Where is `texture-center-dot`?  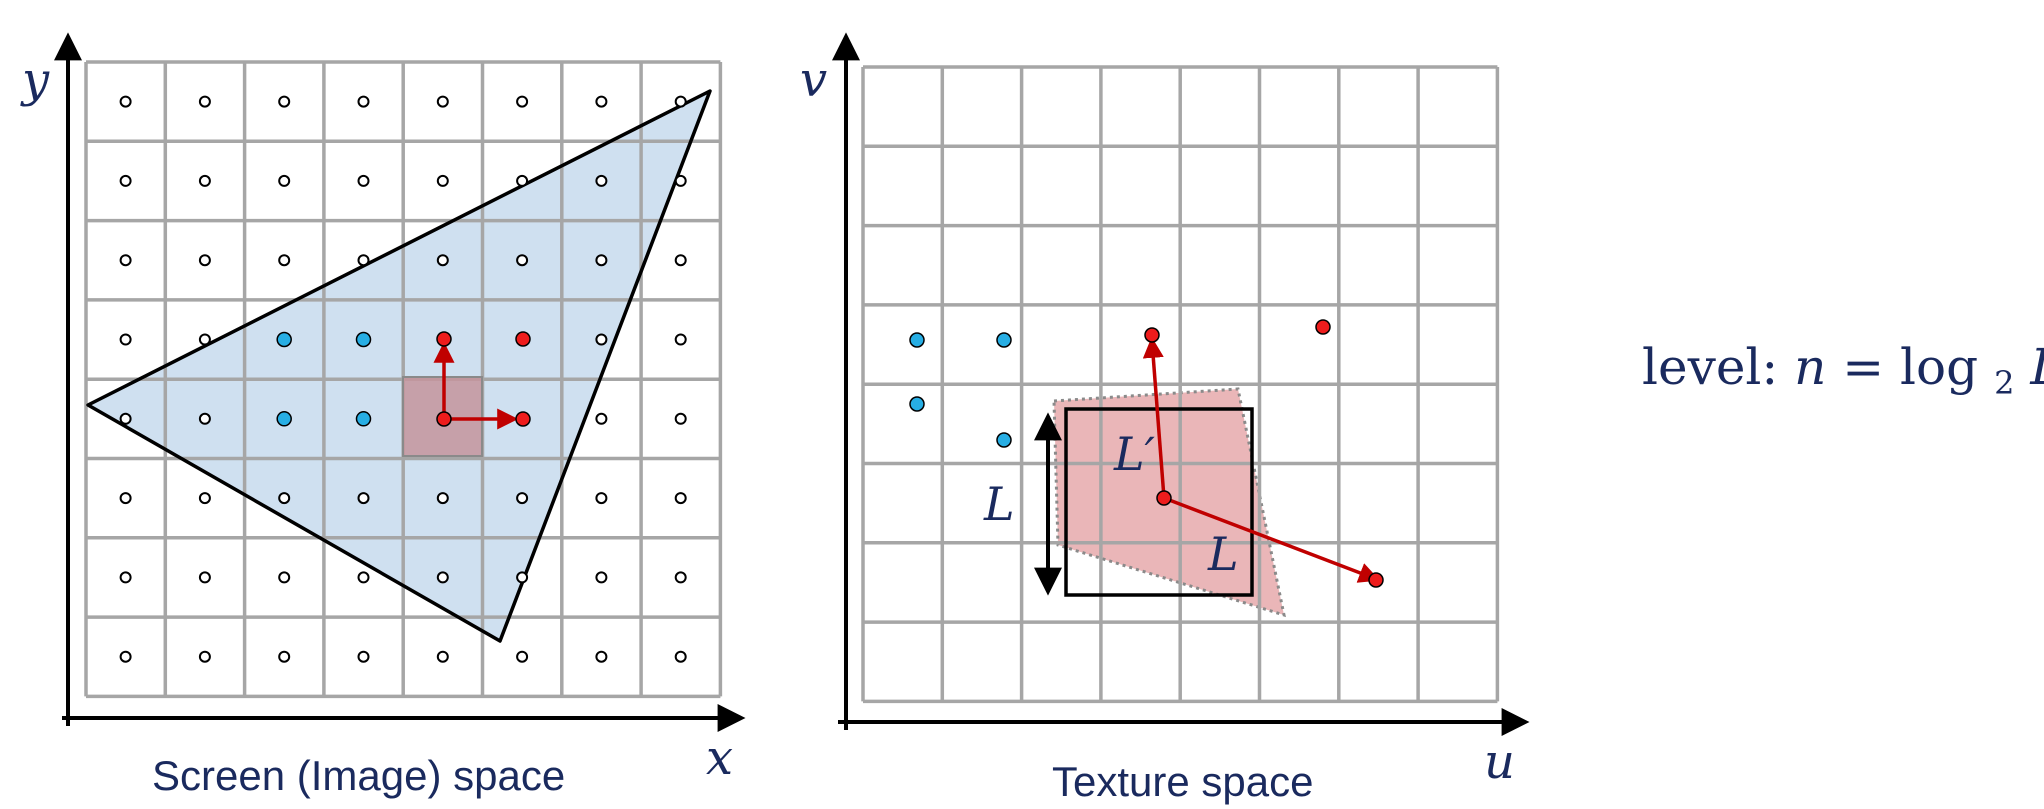 texture-center-dot is located at coordinates (1164, 498).